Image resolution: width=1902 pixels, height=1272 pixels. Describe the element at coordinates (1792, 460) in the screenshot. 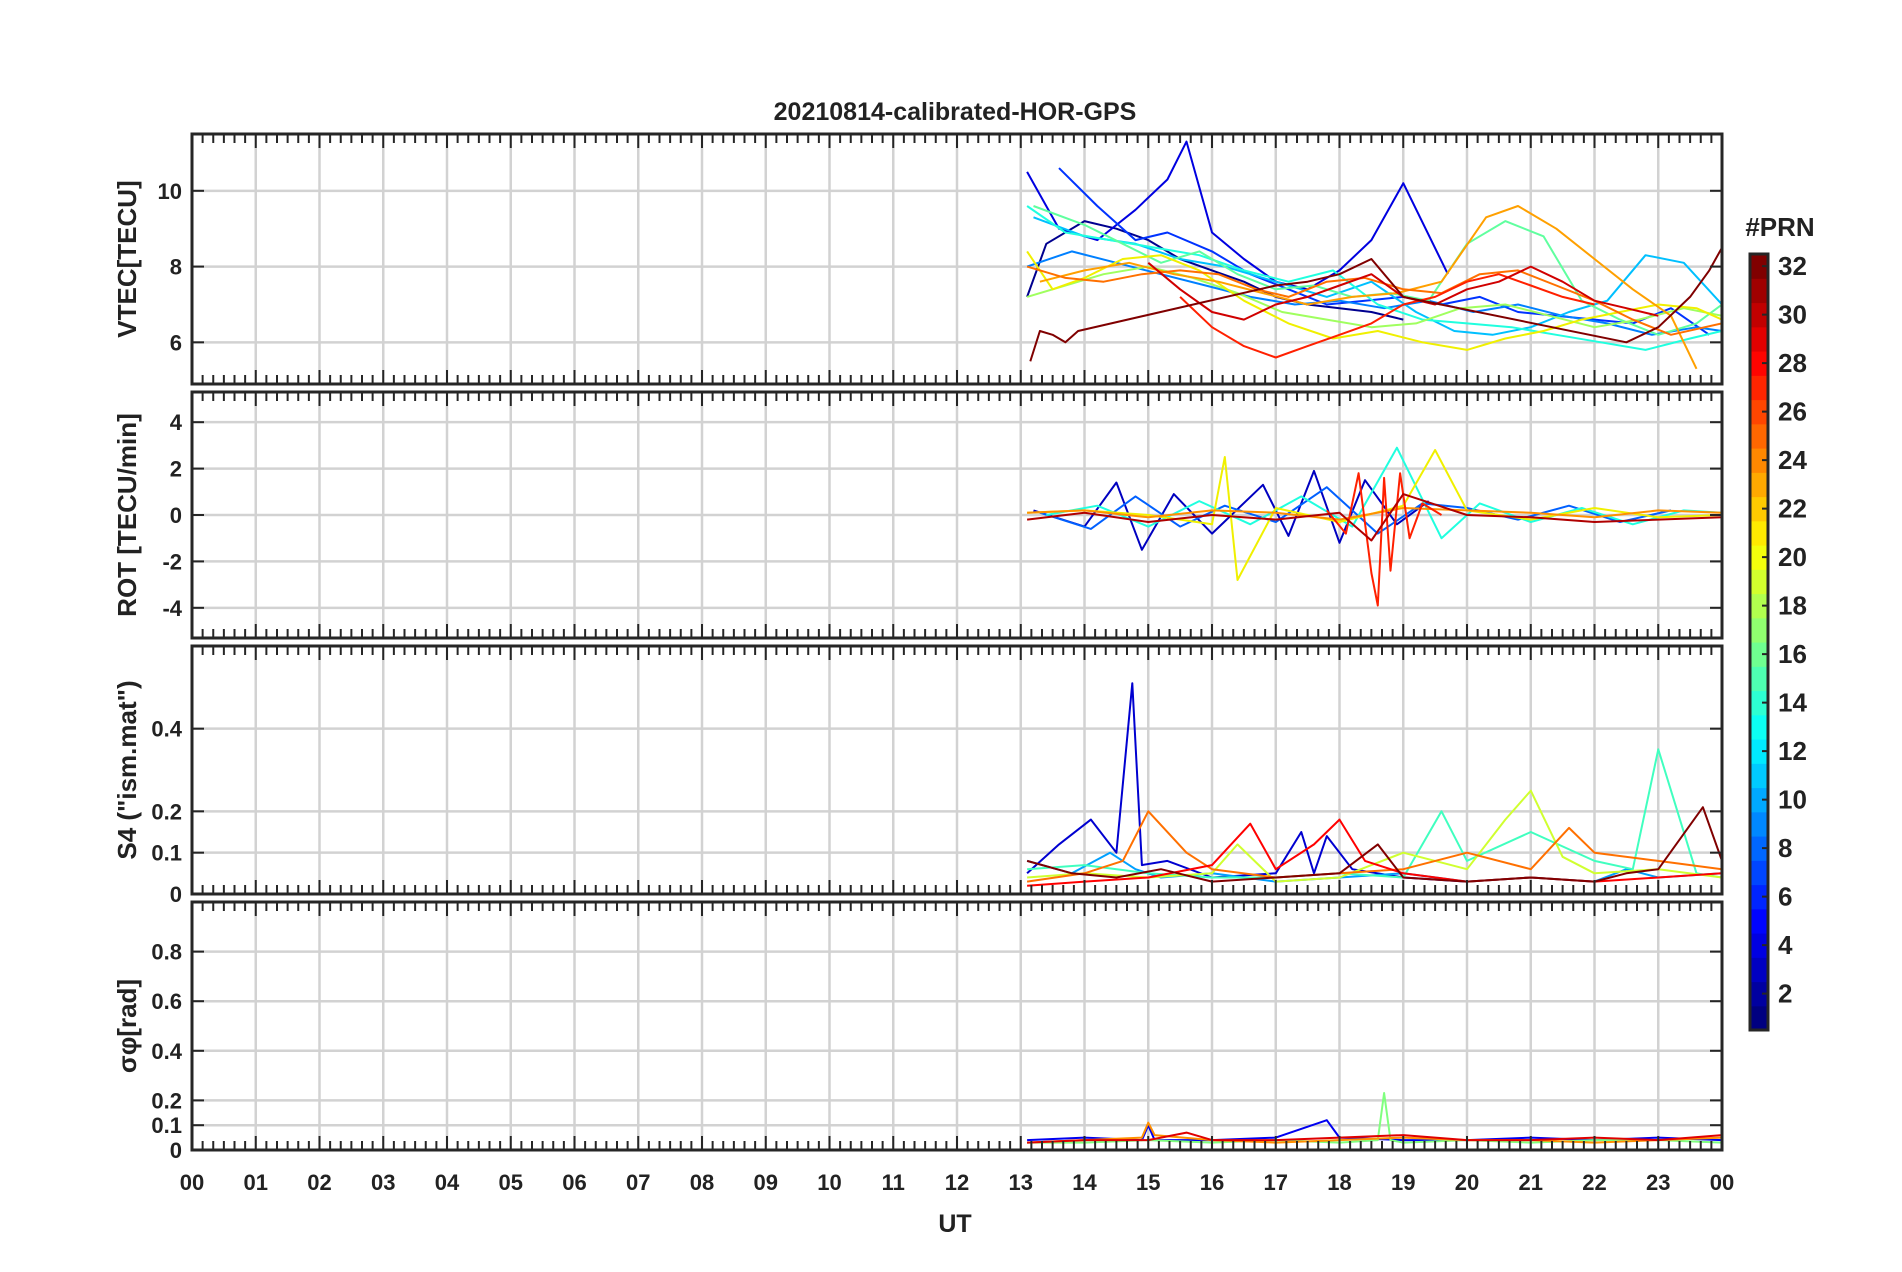

I see `colorbar-tick-label: 24` at that location.